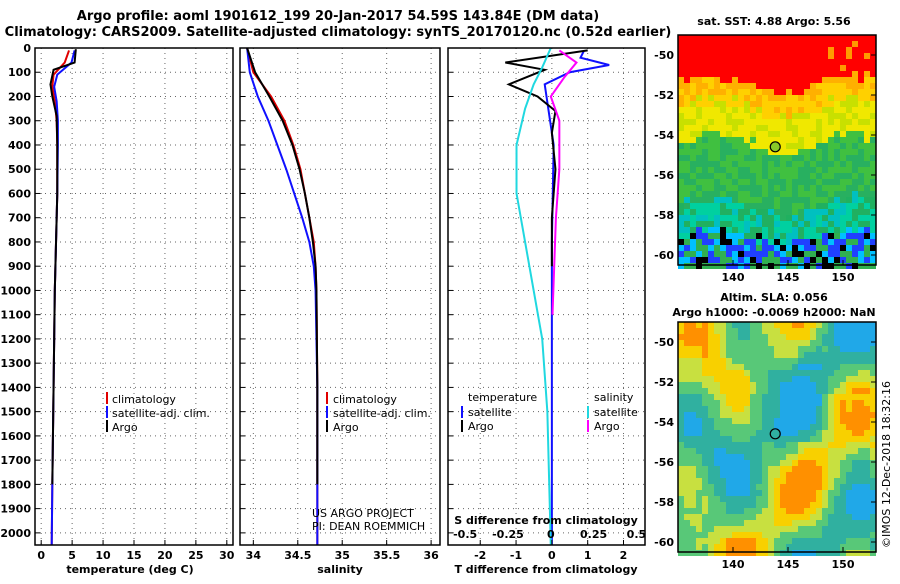 This screenshot has height=584, width=900. I want to click on map-y-tick-label: -54, so click(664, 422).